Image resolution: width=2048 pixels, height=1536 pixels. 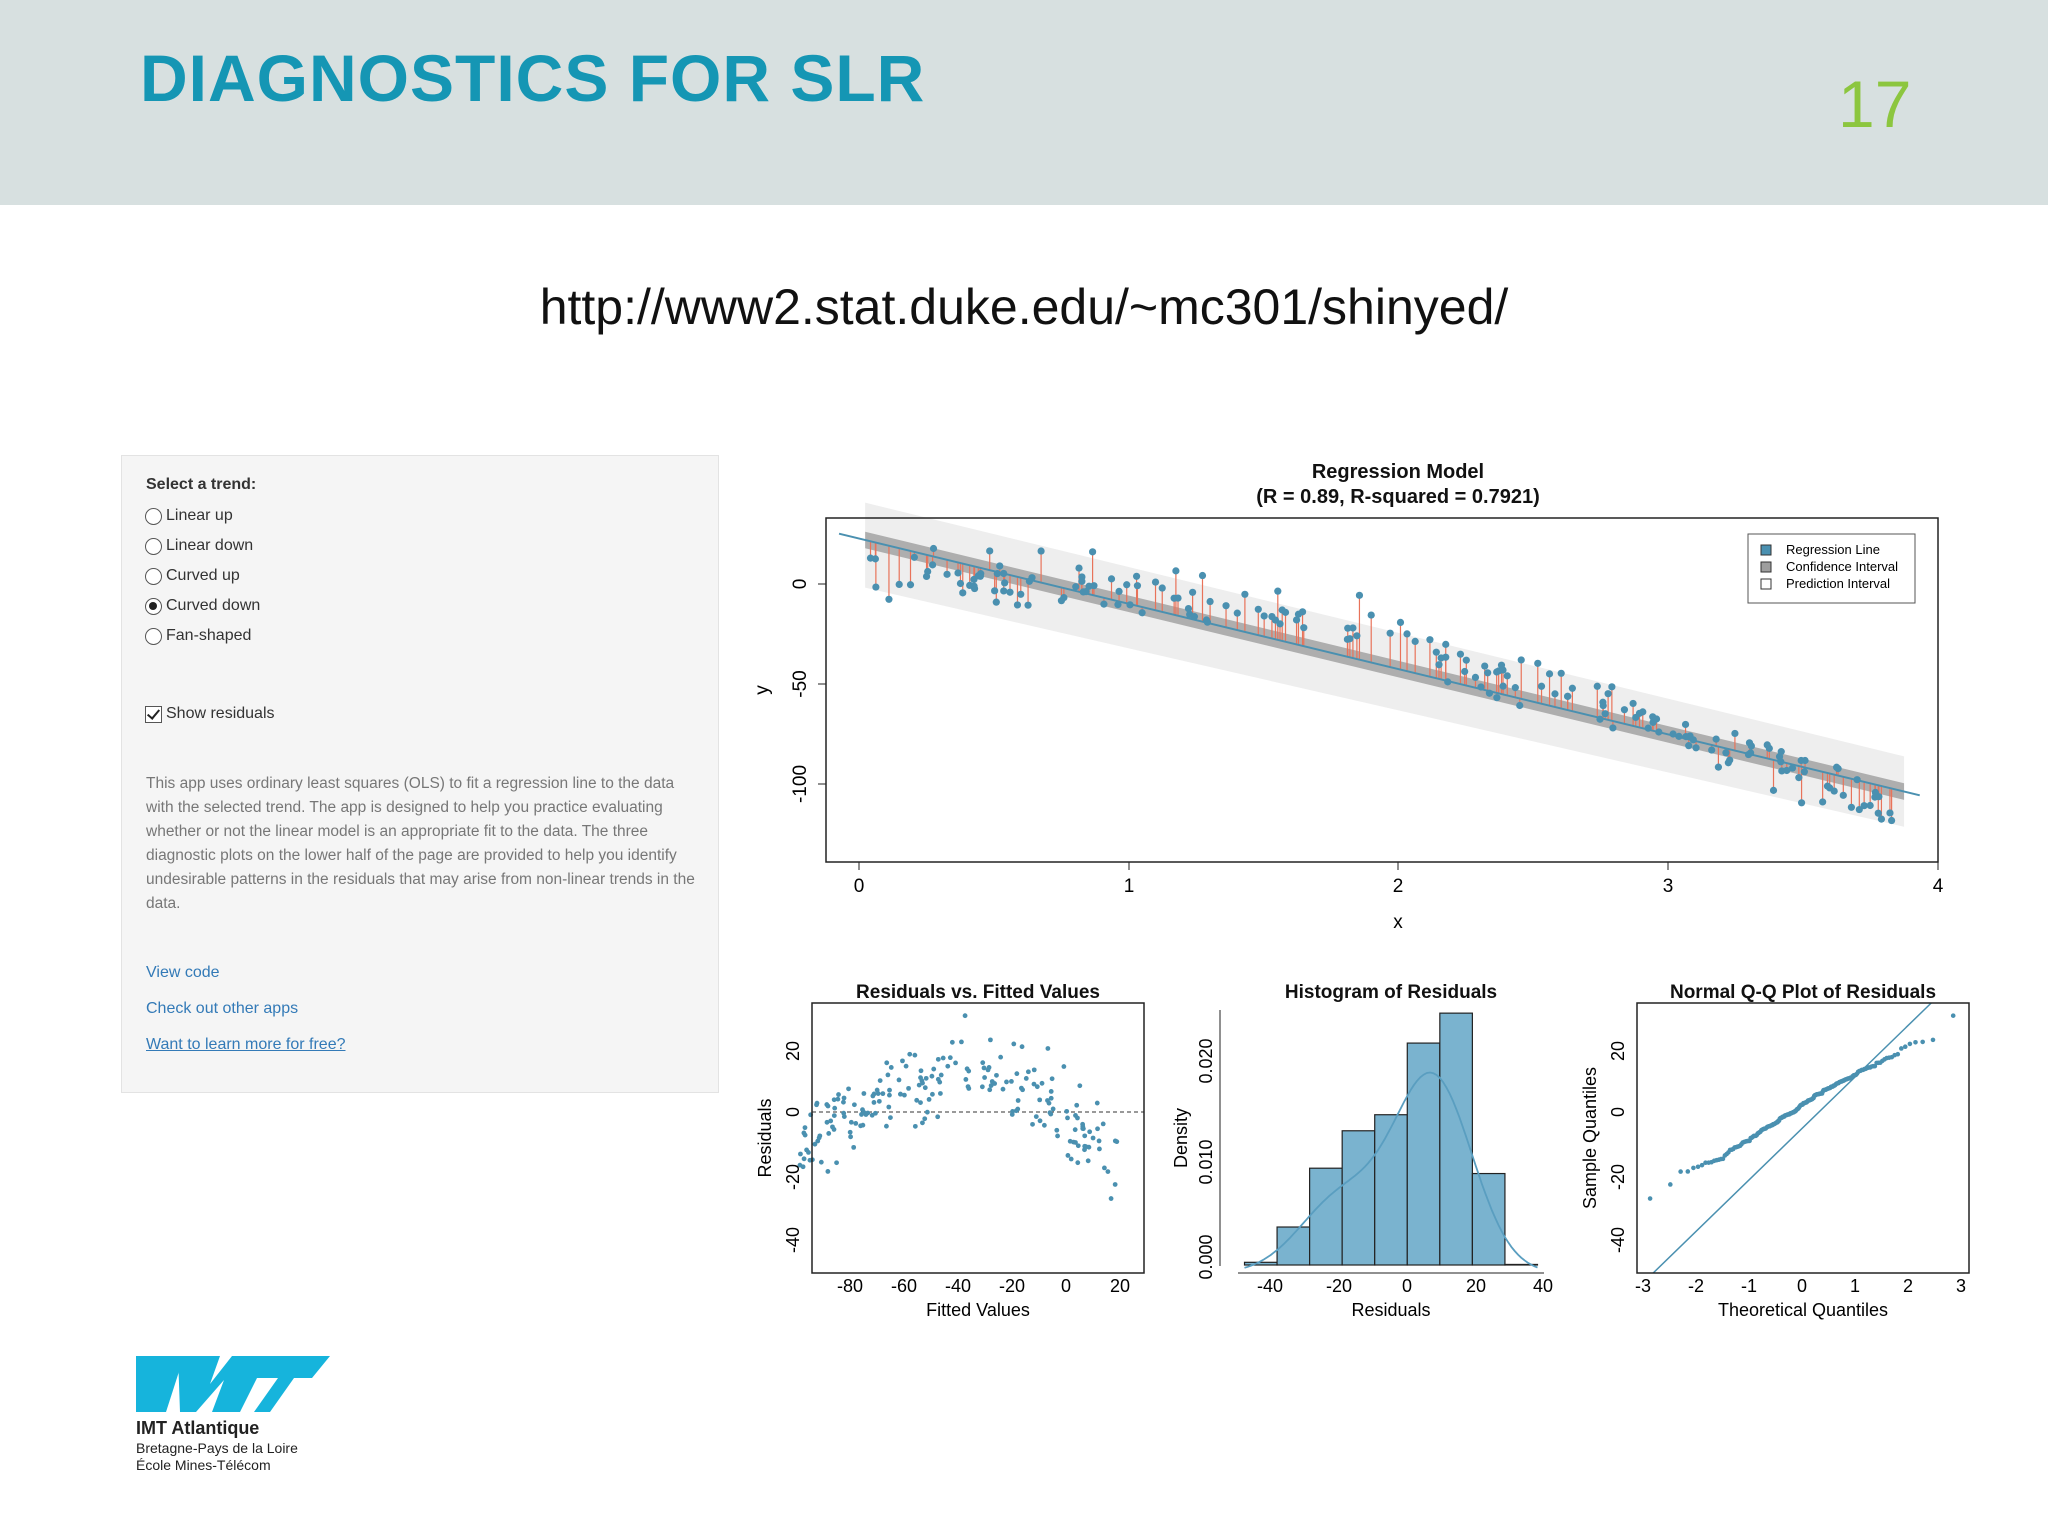 What do you see at coordinates (1908, 1286) in the screenshot?
I see `x-tick-label: 2` at bounding box center [1908, 1286].